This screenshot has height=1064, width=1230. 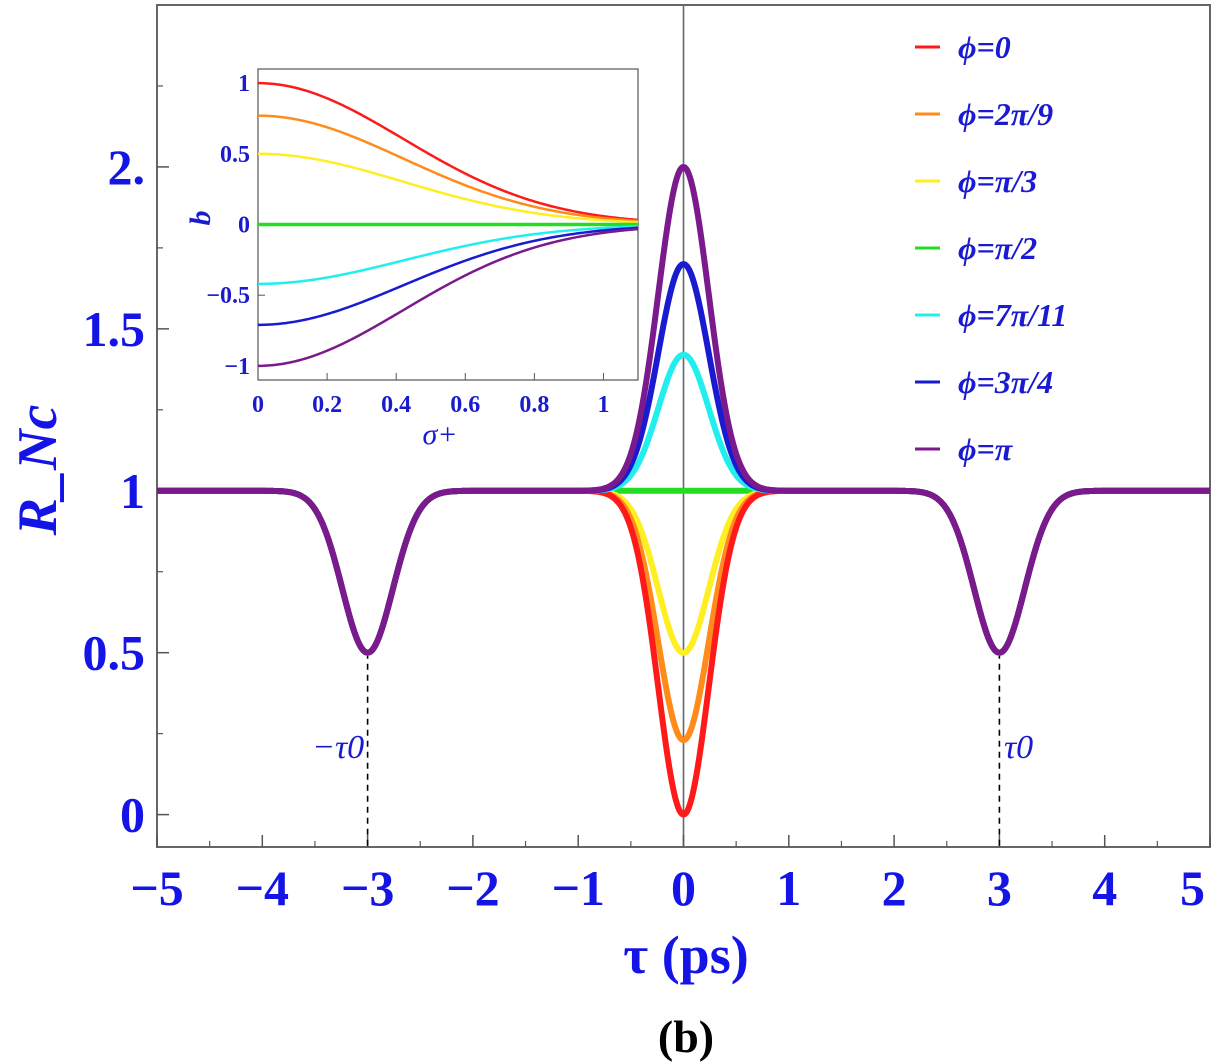 What do you see at coordinates (114, 653) in the screenshot?
I see `y-tick-label: 0.5` at bounding box center [114, 653].